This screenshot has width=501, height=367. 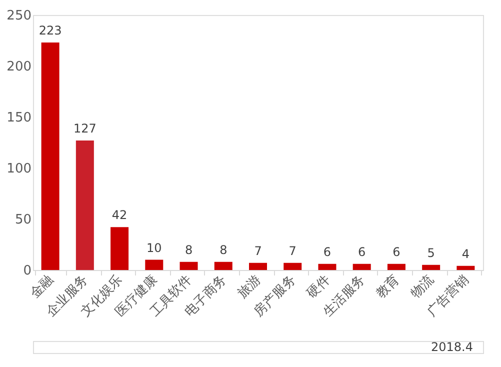 What do you see at coordinates (319, 287) in the screenshot?
I see `x-tick-label: 硬件` at bounding box center [319, 287].